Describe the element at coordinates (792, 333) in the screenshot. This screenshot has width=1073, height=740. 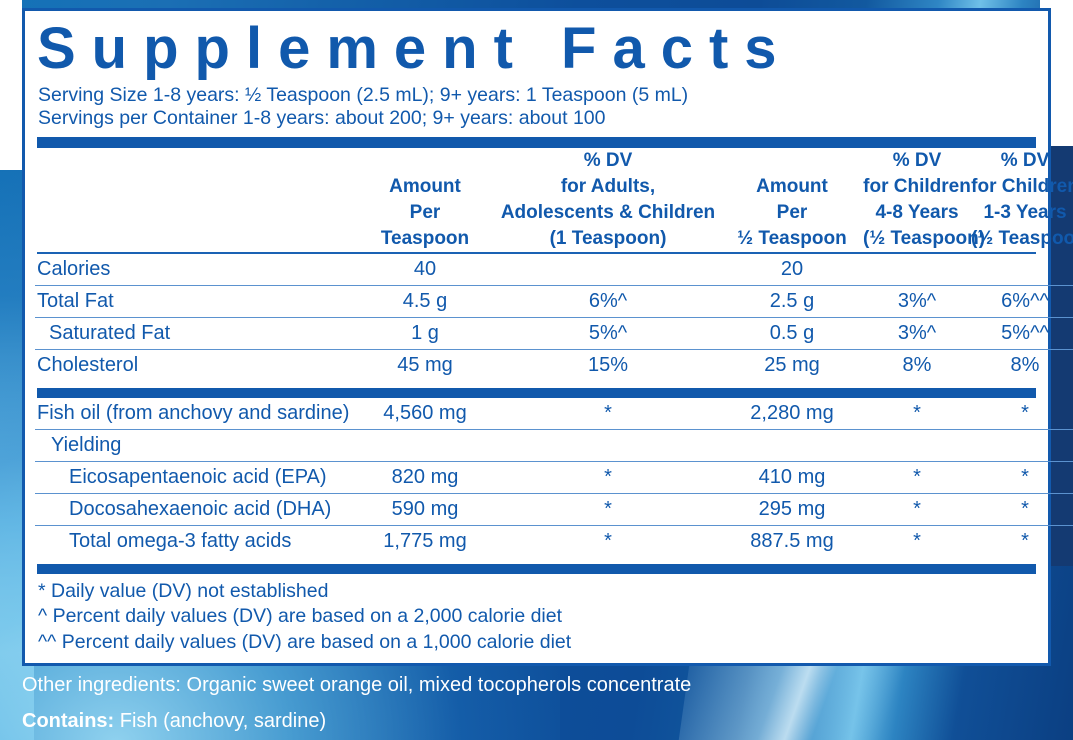
I see `row-amount-per-half-teaspoon: 0.5 g` at that location.